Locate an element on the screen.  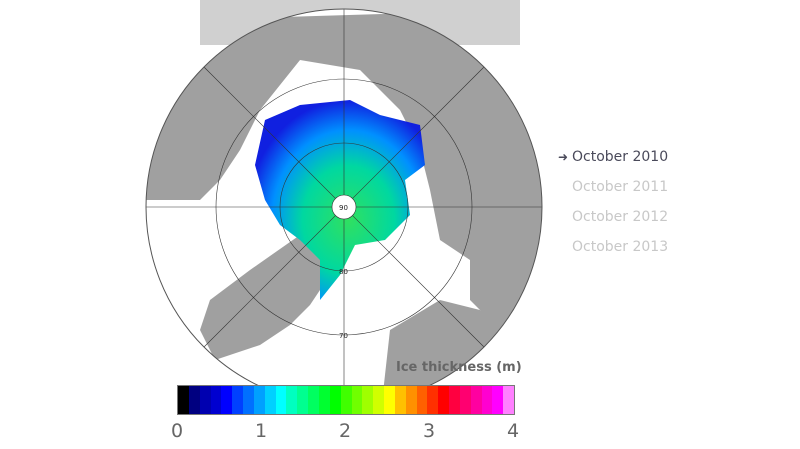
lat-label-70: 70 is located at coordinates (343, 336).